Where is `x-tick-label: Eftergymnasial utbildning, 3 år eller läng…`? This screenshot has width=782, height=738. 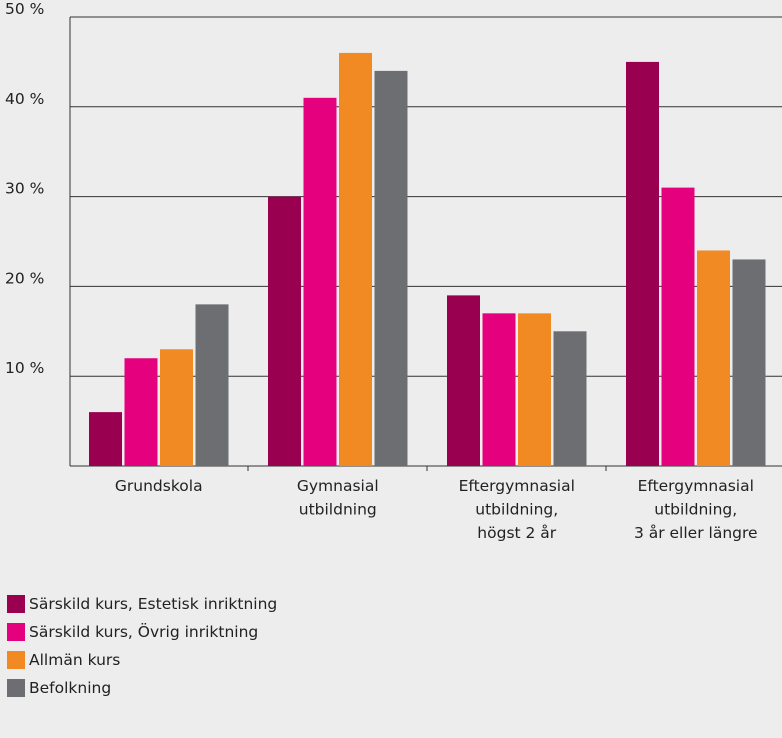
x-tick-label: Eftergymnasial utbildning, 3 år eller läng… is located at coordinates (696, 509).